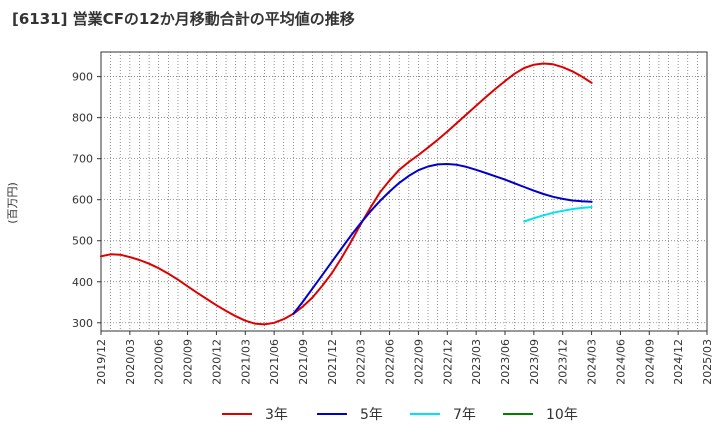 Image resolution: width=720 pixels, height=440 pixels. I want to click on x-tick-label: 2021/03, so click(245, 362).